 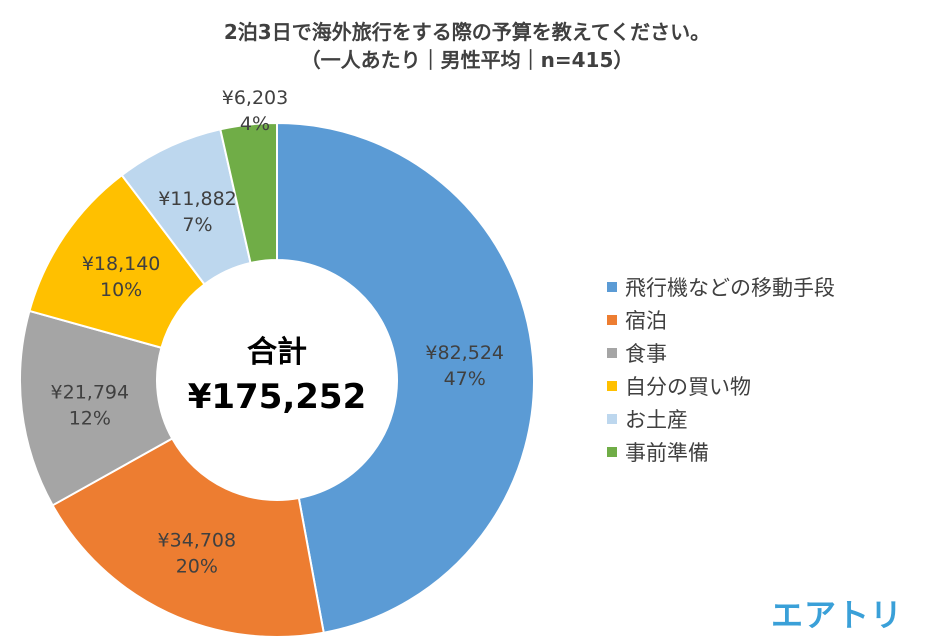 I want to click on slice-percent-label-4: 10%, so click(x=121, y=290).